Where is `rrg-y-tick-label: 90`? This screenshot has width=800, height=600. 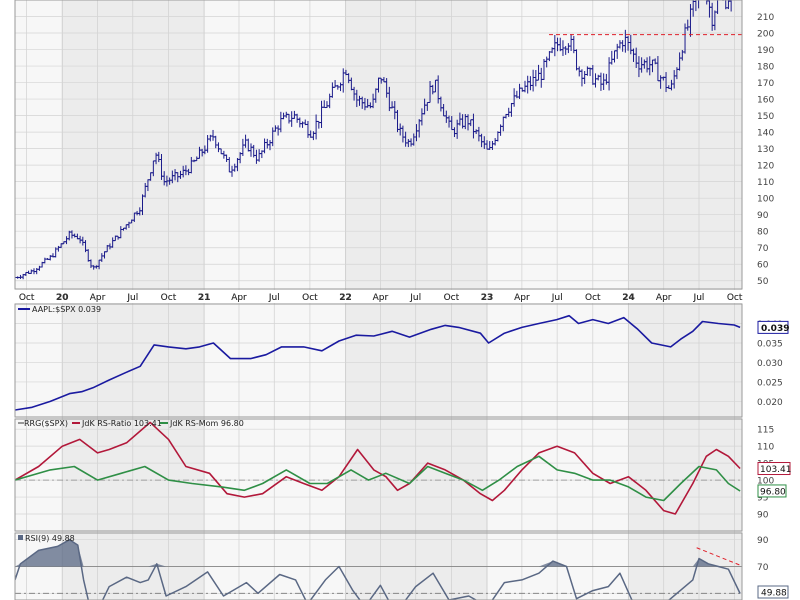
rrg-y-tick-label: 90 is located at coordinates (763, 516).